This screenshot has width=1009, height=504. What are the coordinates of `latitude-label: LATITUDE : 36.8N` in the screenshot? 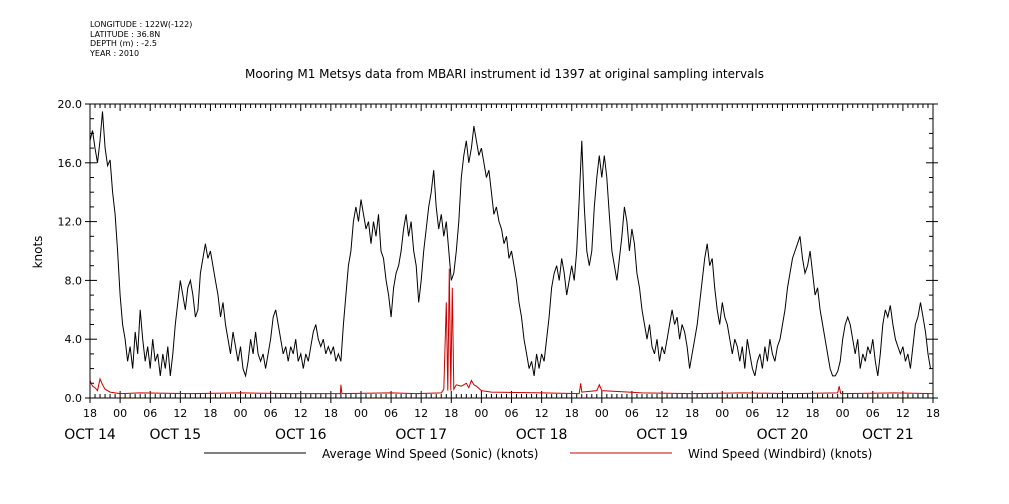 It's located at (125, 34).